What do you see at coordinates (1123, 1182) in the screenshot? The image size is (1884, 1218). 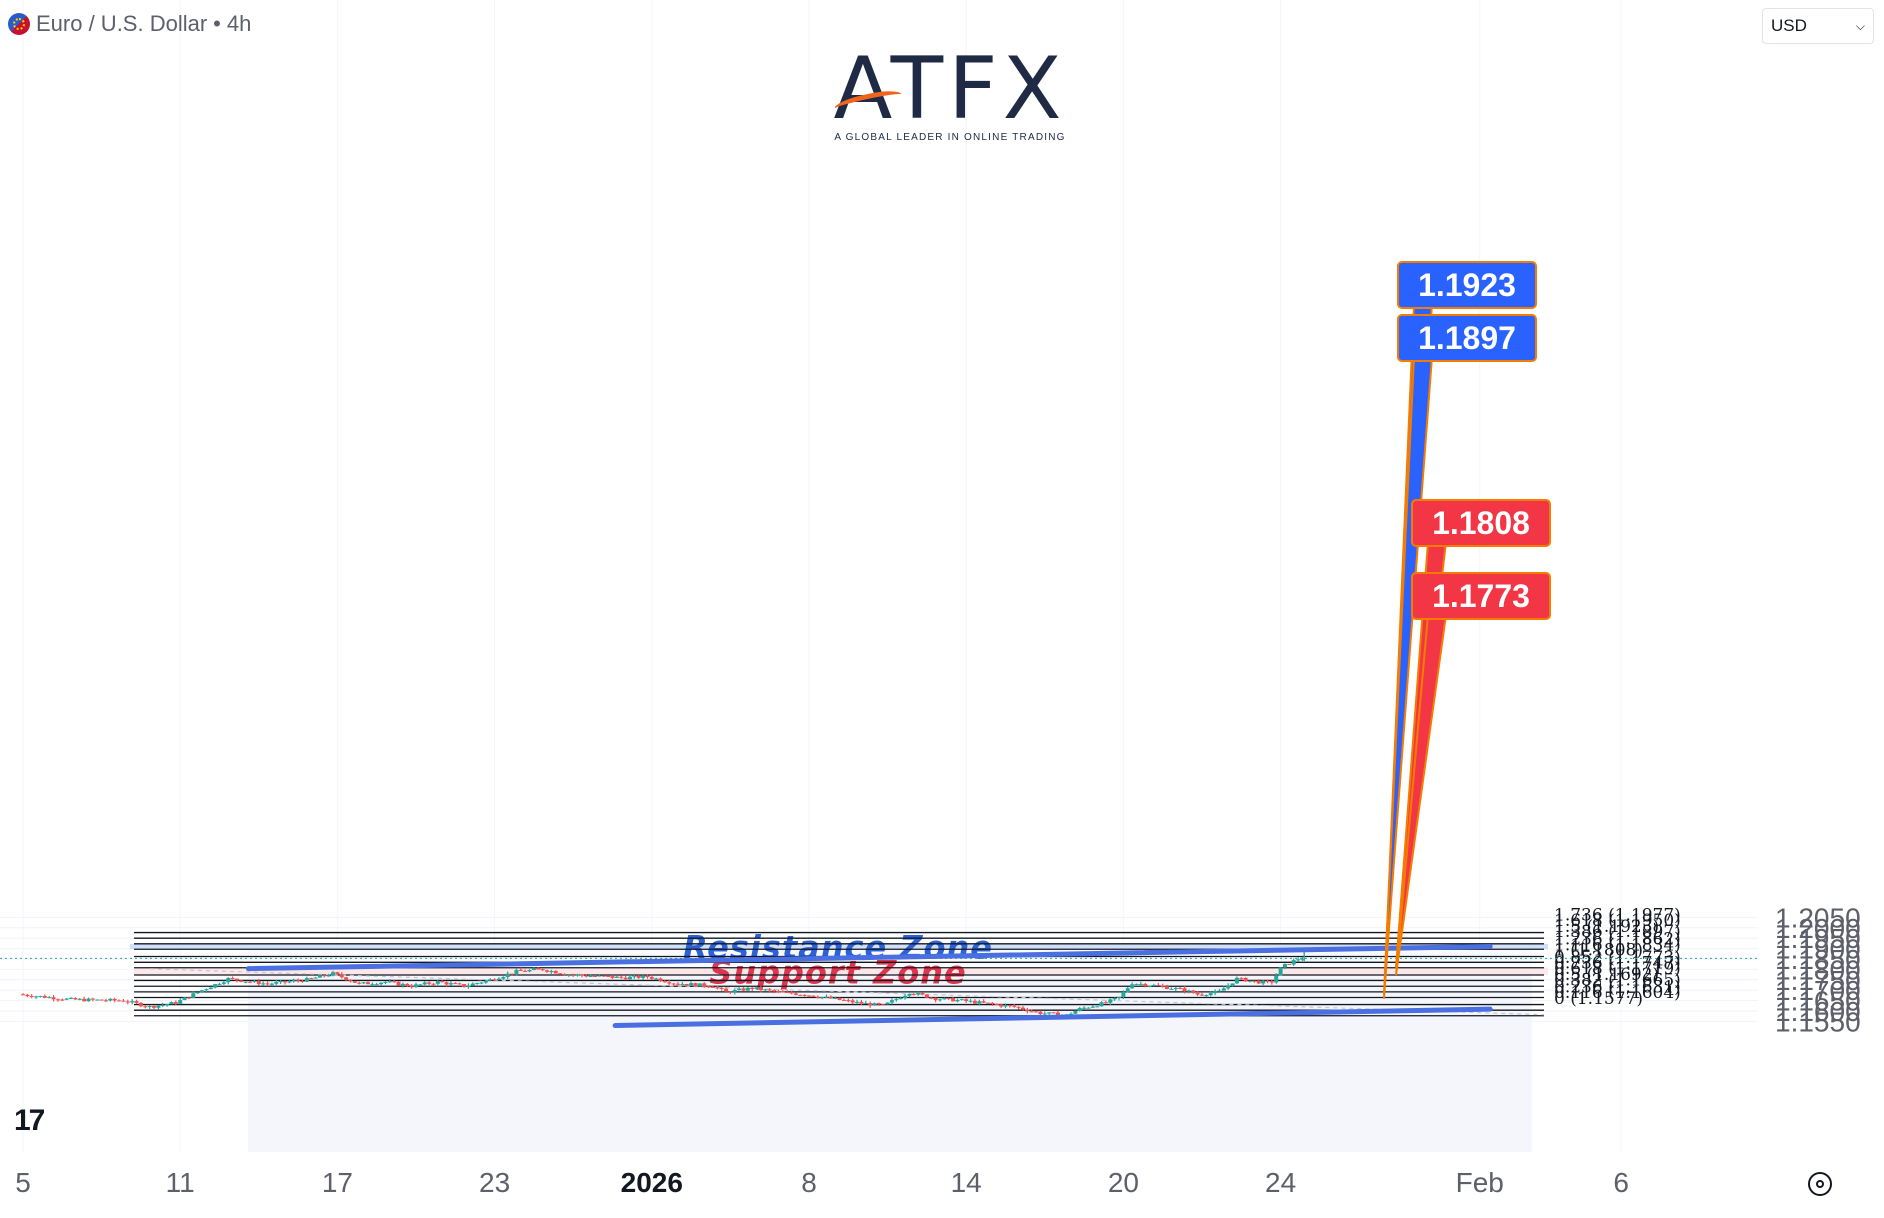 I see `x-axis-tick-label: 20` at bounding box center [1123, 1182].